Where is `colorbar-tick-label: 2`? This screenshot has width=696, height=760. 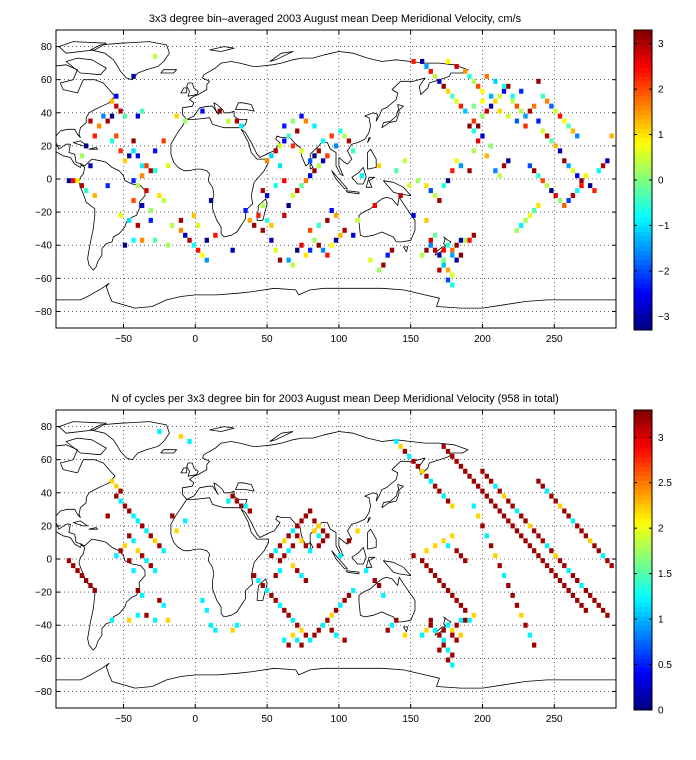
colorbar-tick-label: 2 is located at coordinates (661, 529).